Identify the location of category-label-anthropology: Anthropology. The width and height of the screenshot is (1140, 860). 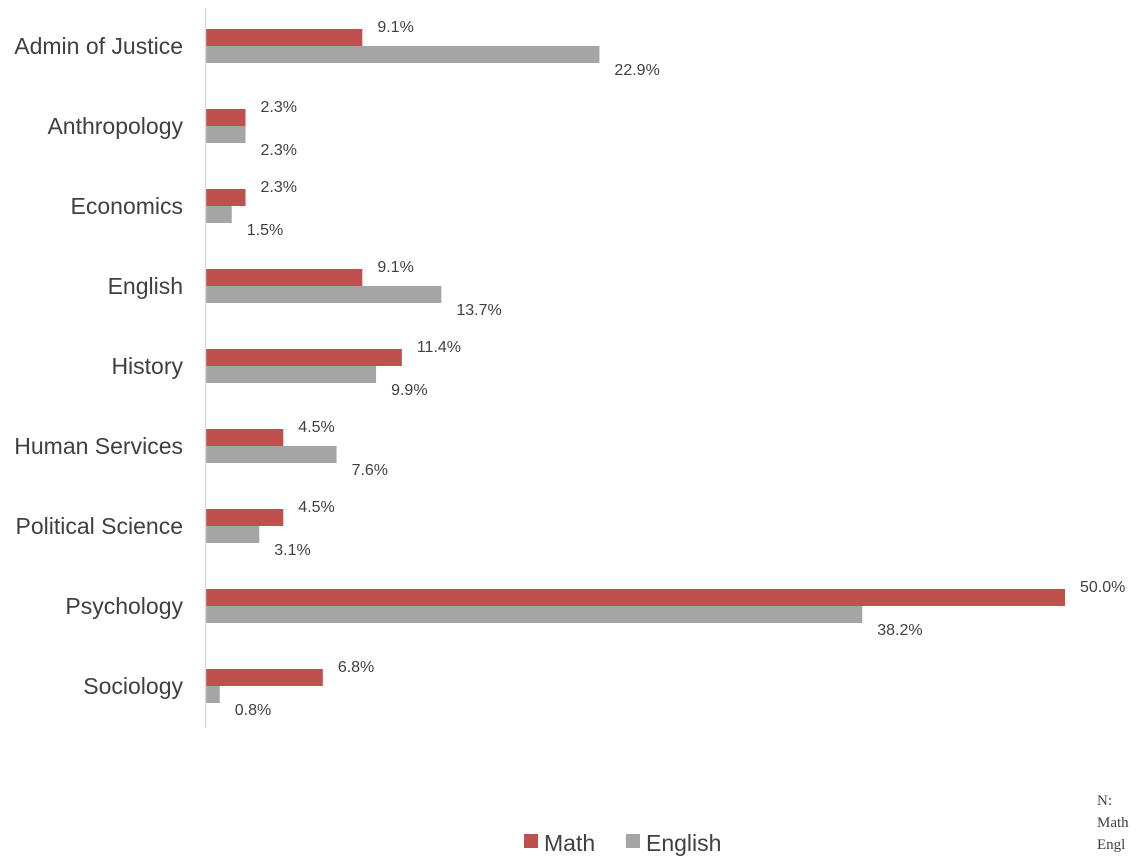
(115, 126).